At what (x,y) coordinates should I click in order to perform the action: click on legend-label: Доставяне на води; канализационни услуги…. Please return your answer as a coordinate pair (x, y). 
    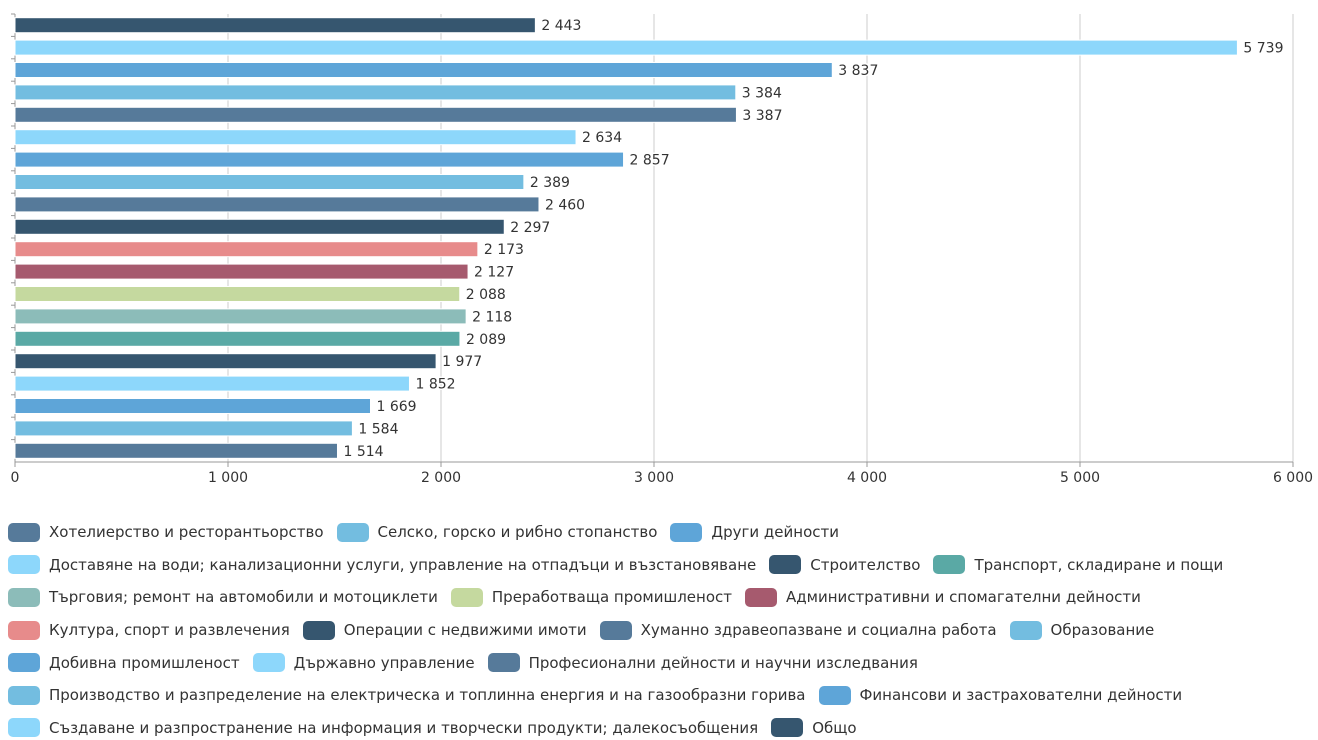
    Looking at the image, I should click on (403, 564).